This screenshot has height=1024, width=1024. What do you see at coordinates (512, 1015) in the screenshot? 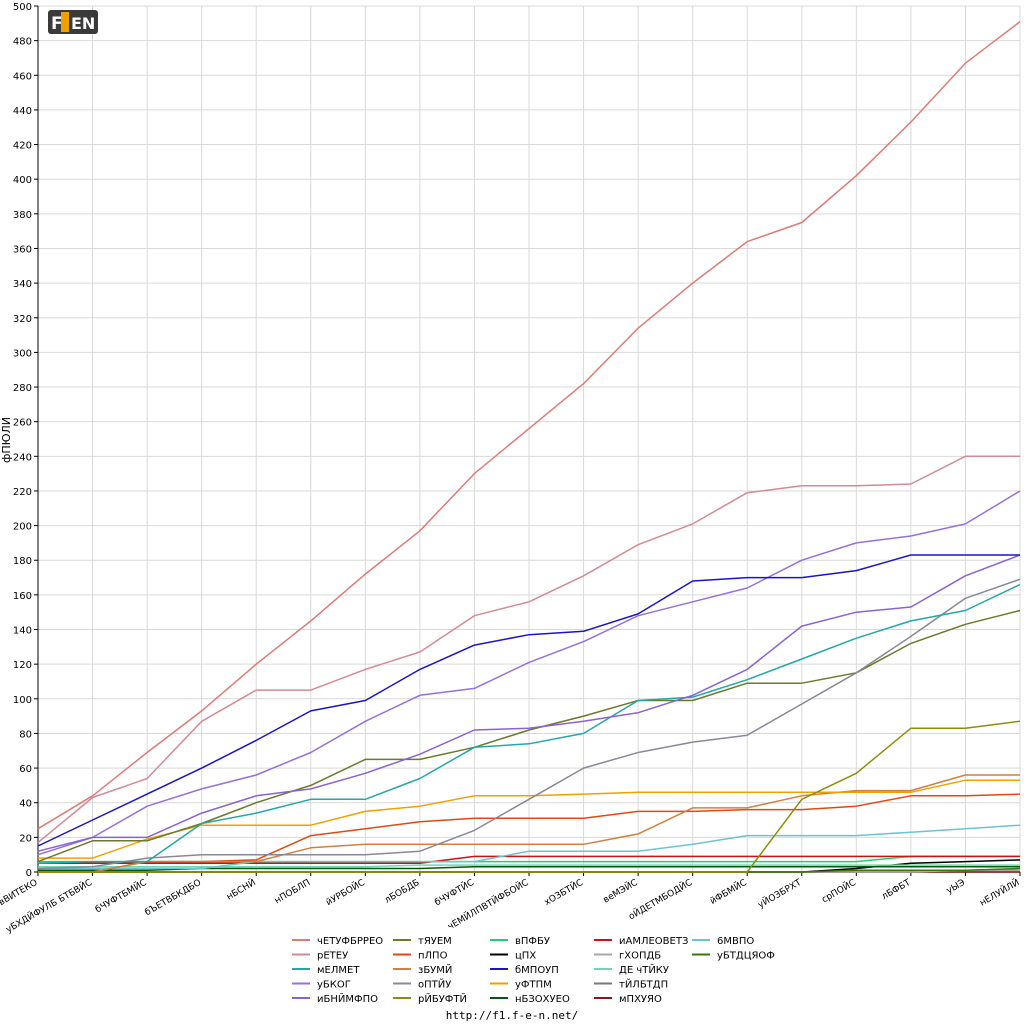
I see `footer-url: http://f1.f-e-n.net/` at bounding box center [512, 1015].